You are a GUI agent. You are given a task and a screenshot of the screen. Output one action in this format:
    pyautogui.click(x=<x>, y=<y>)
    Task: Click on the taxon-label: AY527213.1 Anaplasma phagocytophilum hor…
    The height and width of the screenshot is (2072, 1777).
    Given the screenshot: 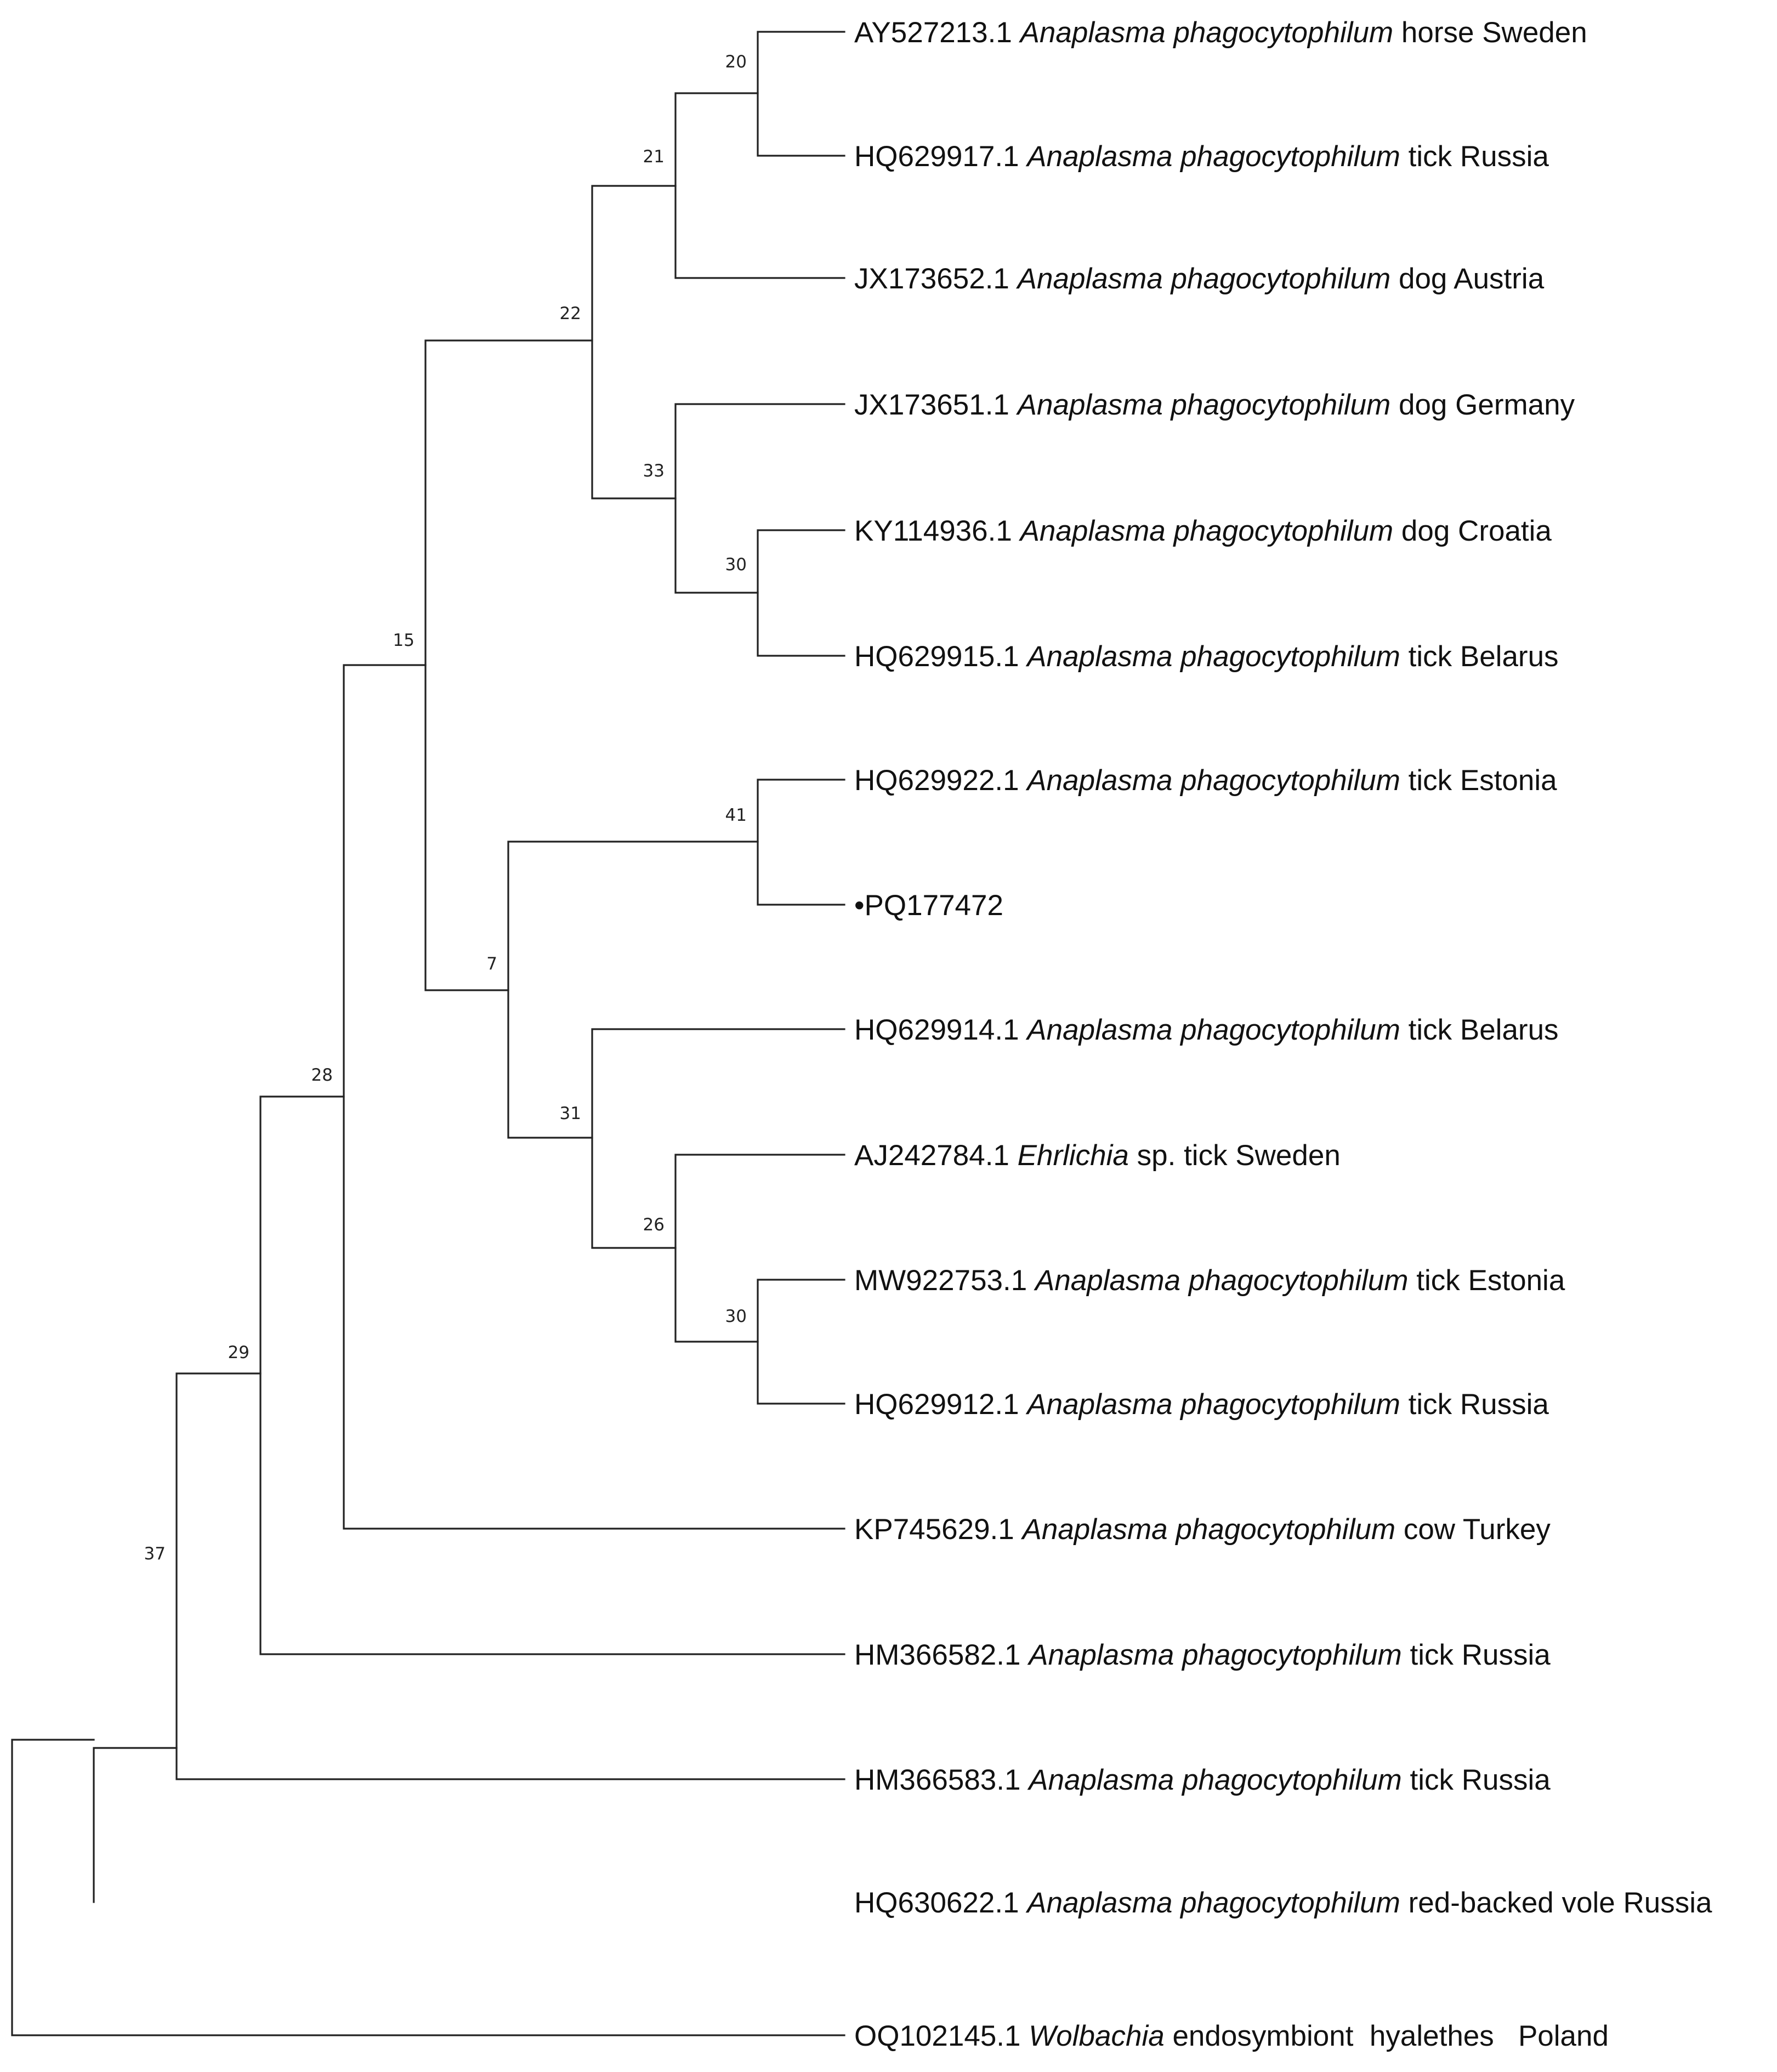 What is the action you would take?
    pyautogui.click(x=1221, y=32)
    